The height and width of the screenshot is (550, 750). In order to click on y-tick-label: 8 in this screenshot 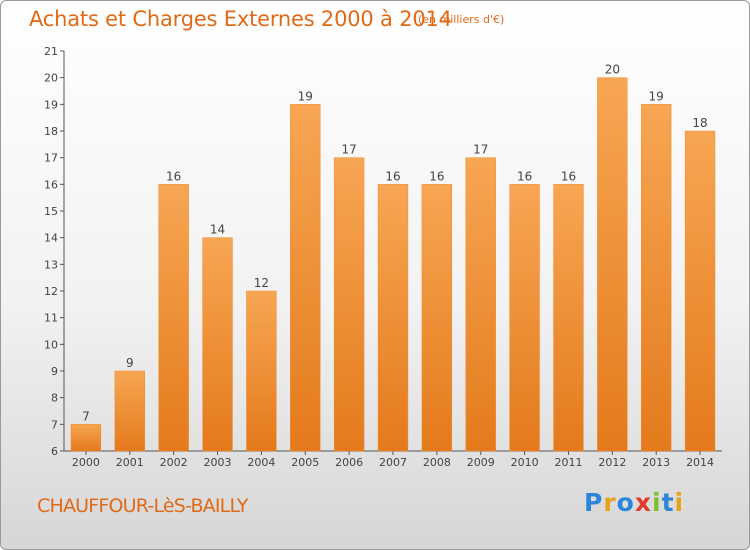, I will do `click(54, 398)`.